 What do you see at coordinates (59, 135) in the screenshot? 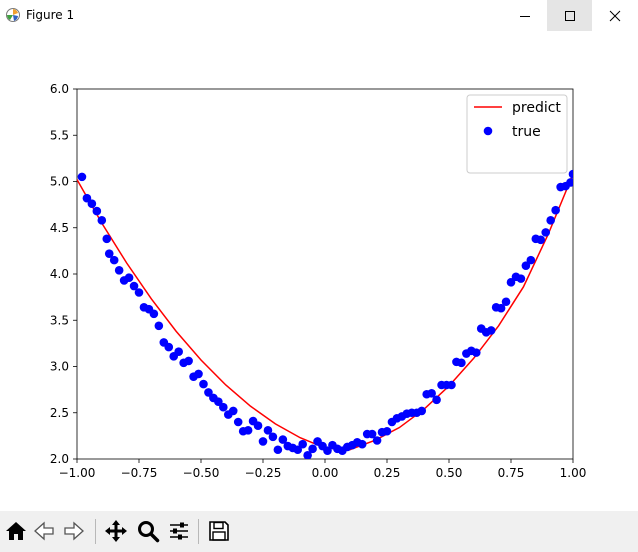
I see `y-tick-label: 5.5` at bounding box center [59, 135].